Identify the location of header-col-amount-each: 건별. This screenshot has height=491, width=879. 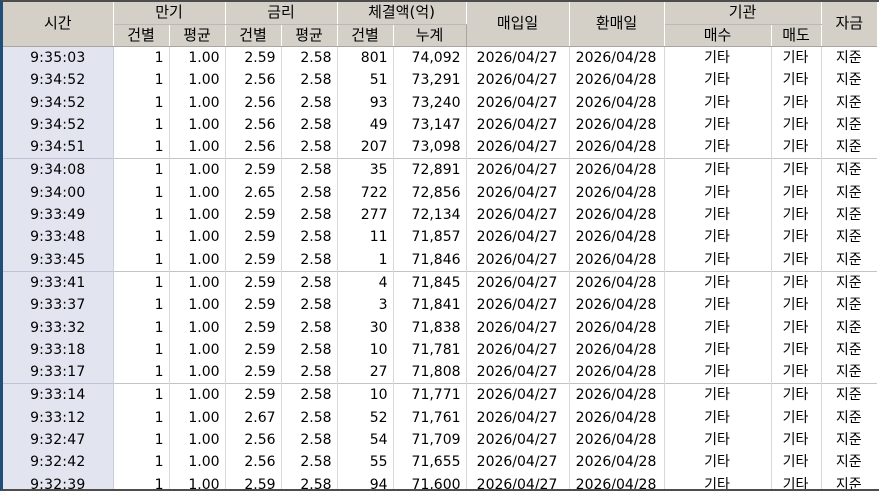
(365, 35).